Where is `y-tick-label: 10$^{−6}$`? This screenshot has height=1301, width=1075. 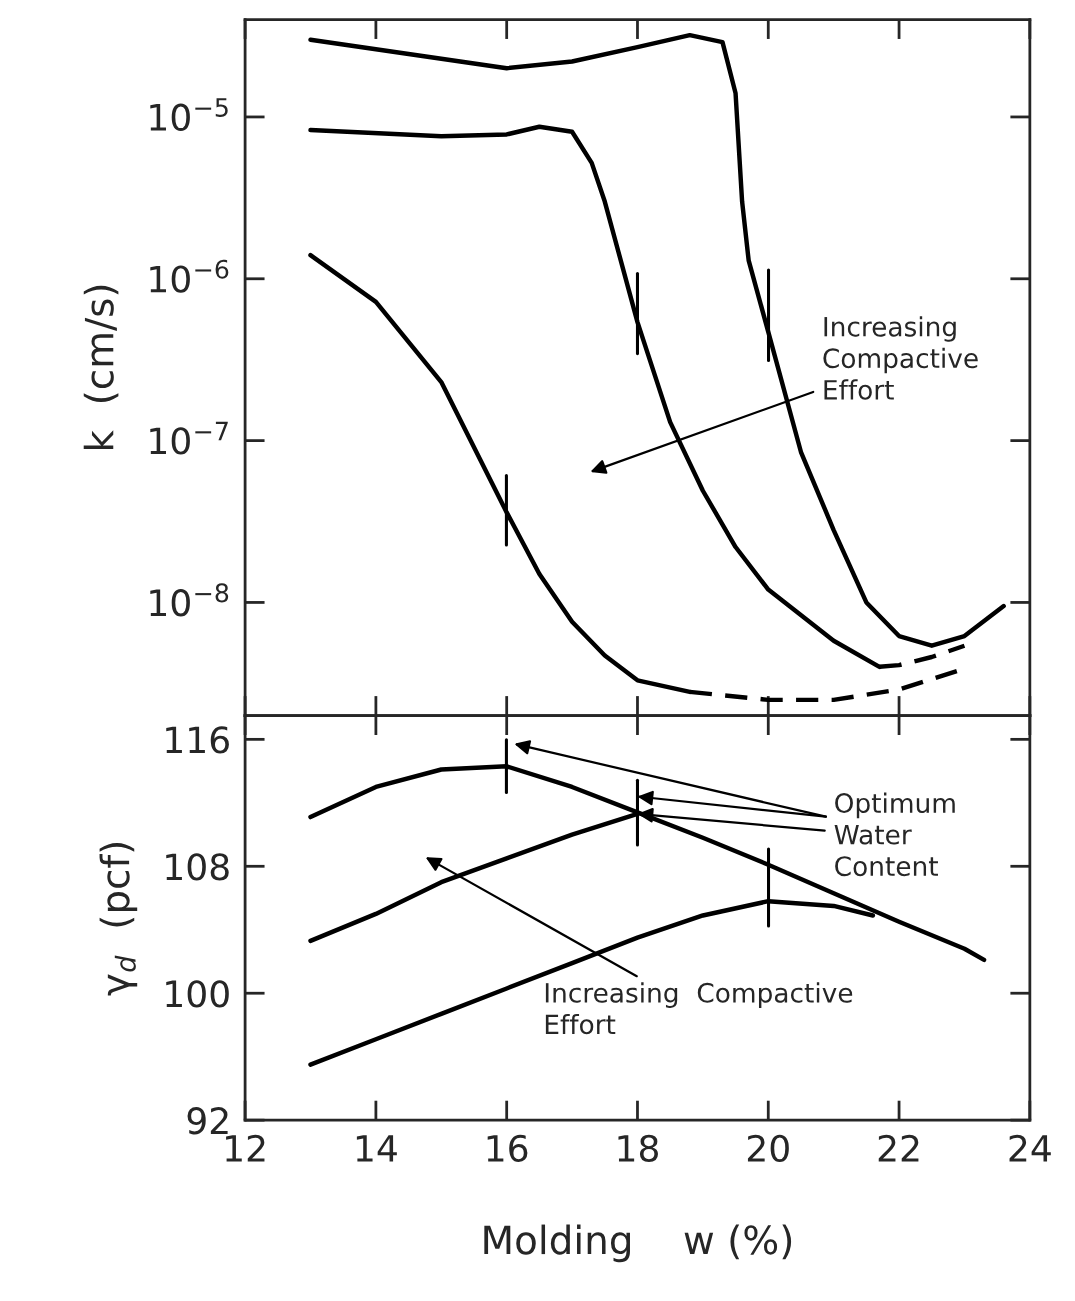
y-tick-label: 10$^{−6}$ is located at coordinates (189, 276).